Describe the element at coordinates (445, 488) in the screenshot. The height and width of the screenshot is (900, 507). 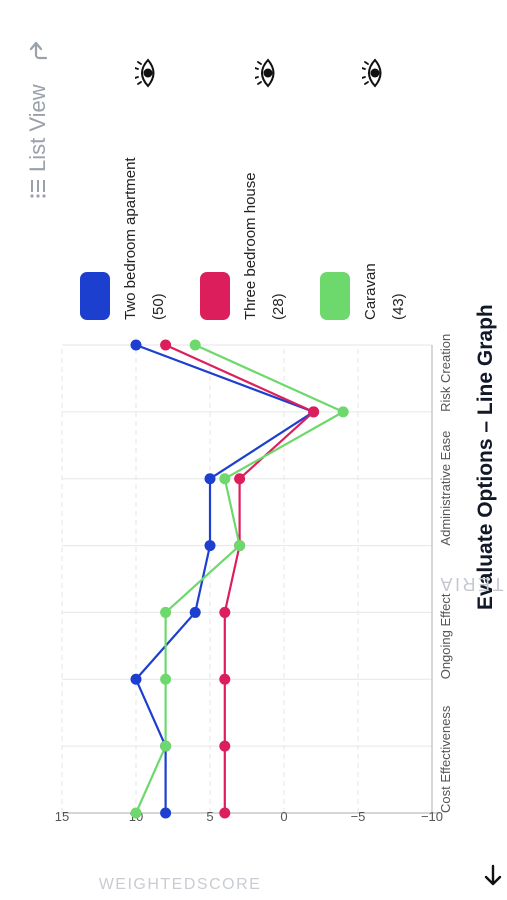
I see `x-tick-label: Administrative Ease` at that location.